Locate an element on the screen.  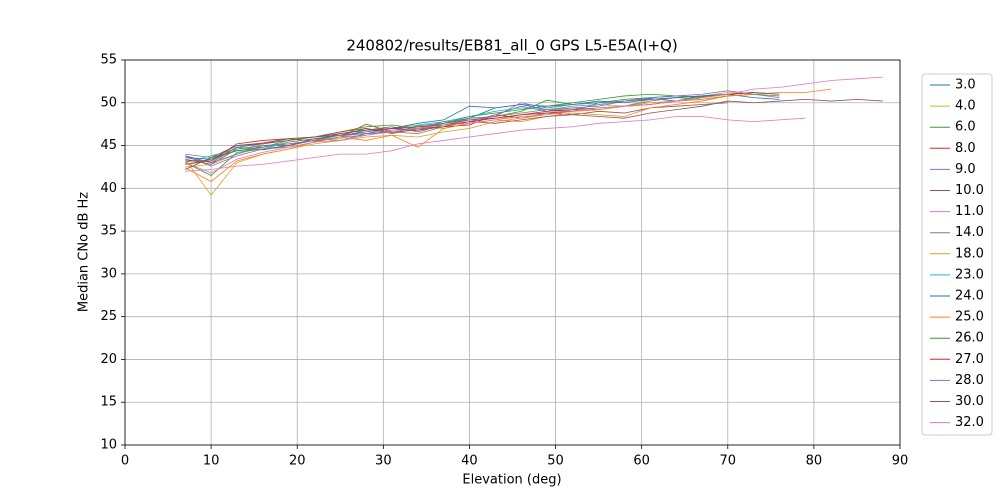
y-tick-label: 10 is located at coordinates (108, 445).